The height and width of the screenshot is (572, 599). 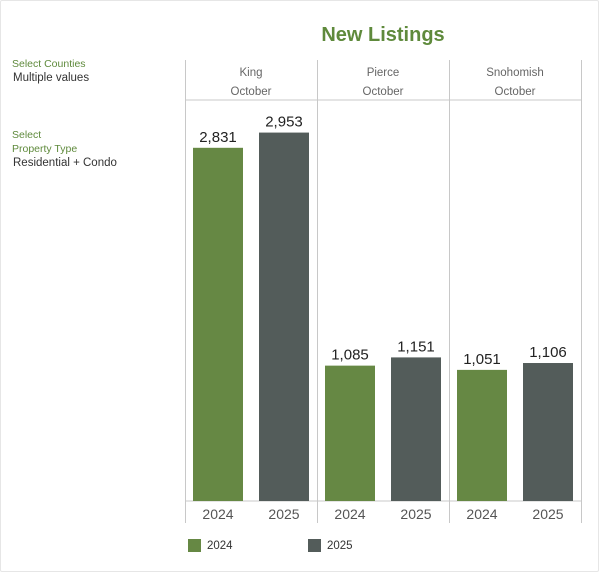 I want to click on legend-label-2025: 2025, so click(x=340, y=545).